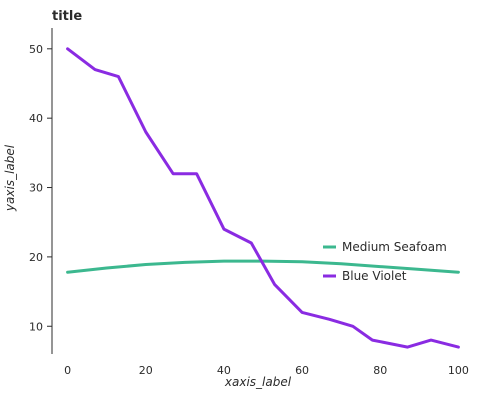  I want to click on legend-label: Blue Violet, so click(374, 276).